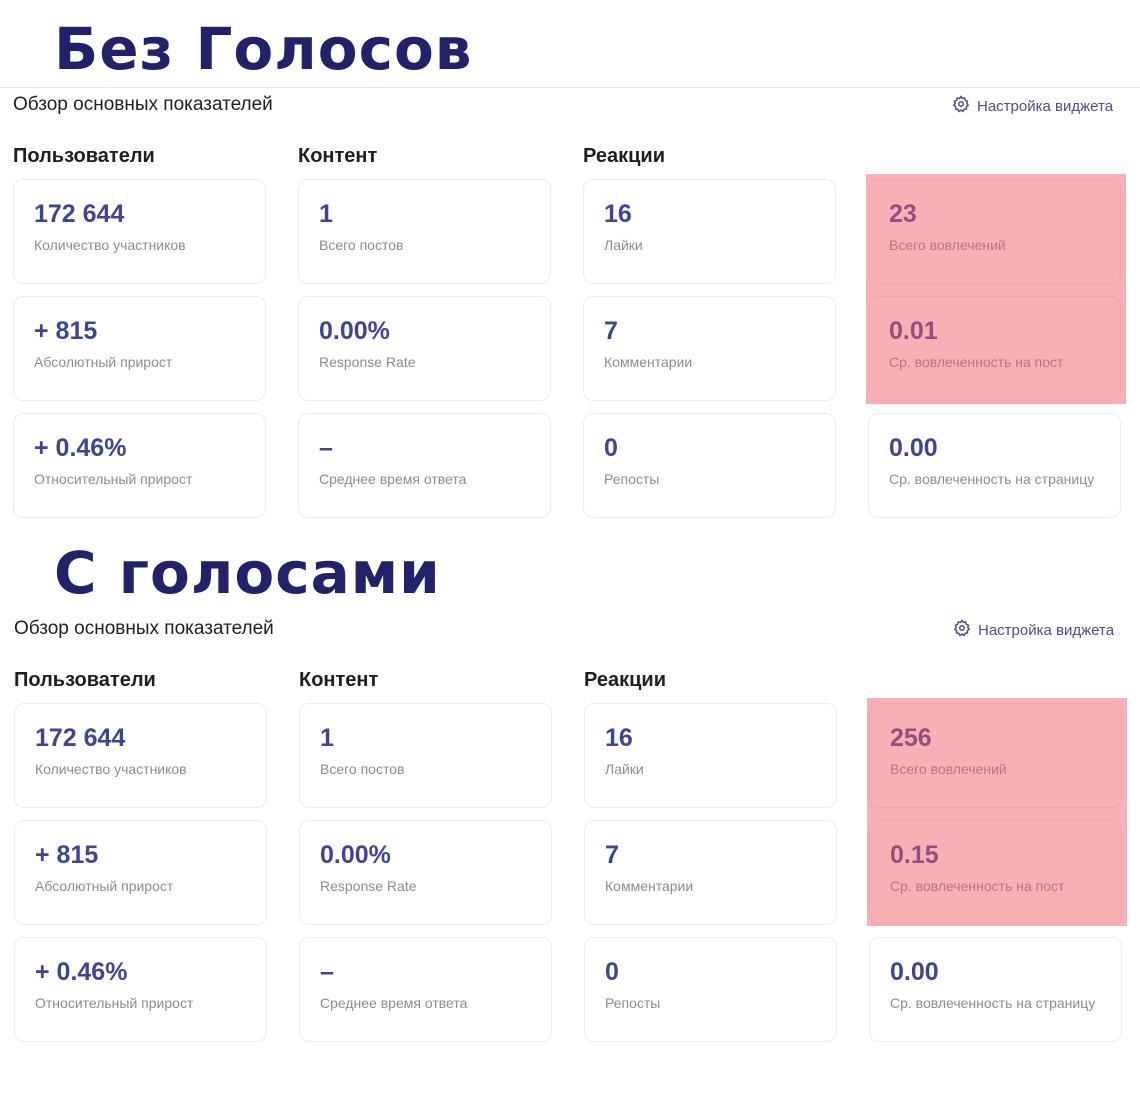 The width and height of the screenshot is (1140, 1100). I want to click on section-heading: Без Голосов, so click(263, 49).